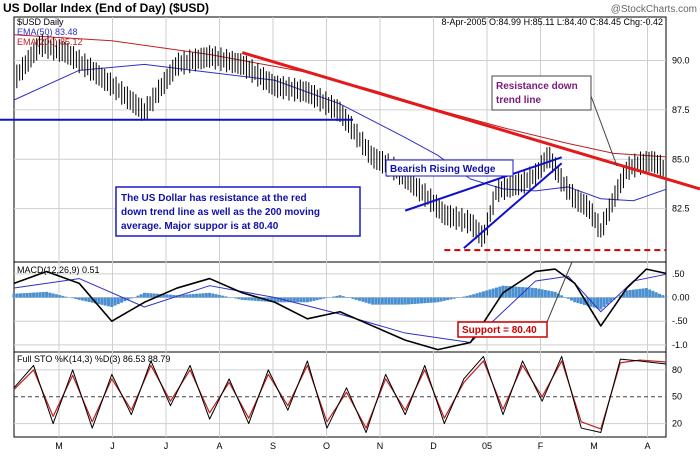 Image resolution: width=700 pixels, height=462 pixels. What do you see at coordinates (541, 93) in the screenshot?
I see `resistance-note-box` at bounding box center [541, 93].